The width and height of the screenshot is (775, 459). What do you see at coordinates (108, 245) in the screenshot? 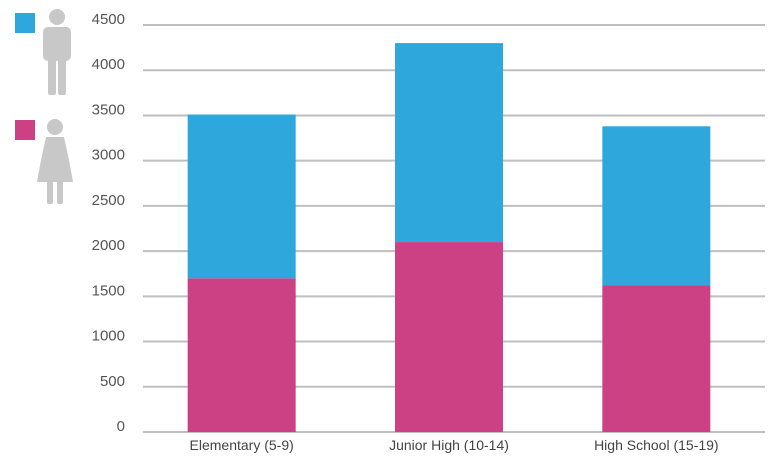
I see `y-tick-label: 2000` at bounding box center [108, 245].